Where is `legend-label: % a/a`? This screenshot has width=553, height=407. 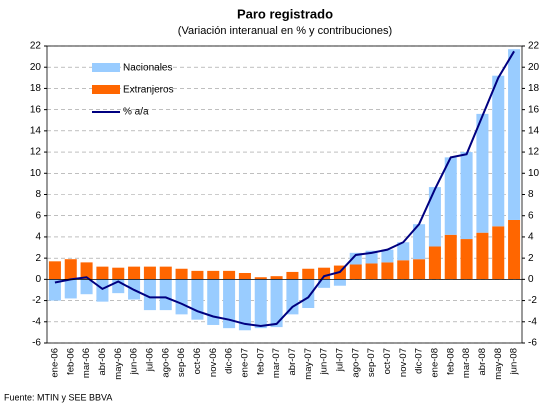 legend-label: % a/a is located at coordinates (136, 112).